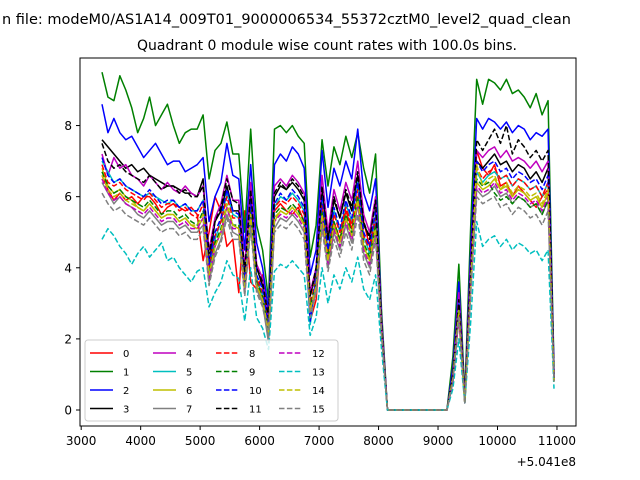 This screenshot has height=480, width=640. I want to click on legend-label-10: 10, so click(255, 391).